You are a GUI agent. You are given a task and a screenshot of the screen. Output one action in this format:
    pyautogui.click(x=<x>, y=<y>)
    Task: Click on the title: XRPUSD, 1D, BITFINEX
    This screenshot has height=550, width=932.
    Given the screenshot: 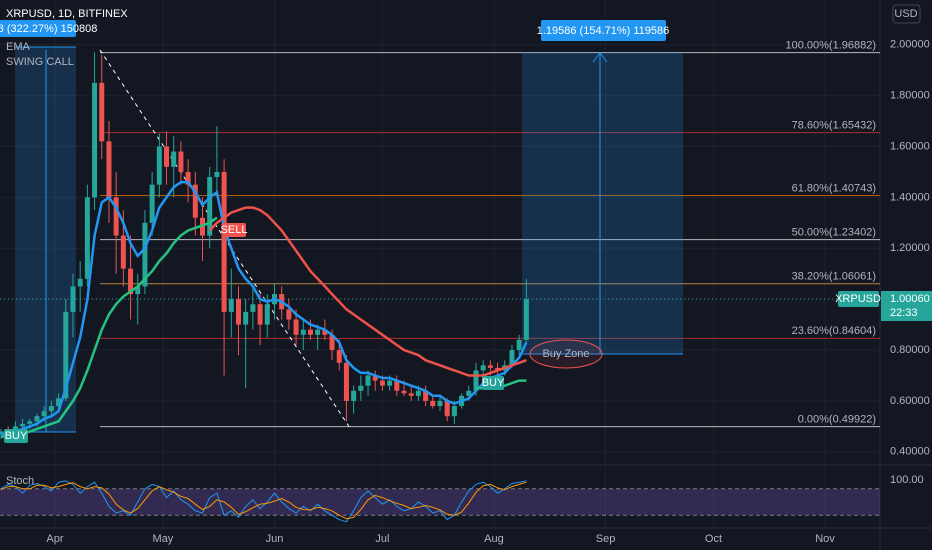 What is the action you would take?
    pyautogui.click(x=67, y=14)
    